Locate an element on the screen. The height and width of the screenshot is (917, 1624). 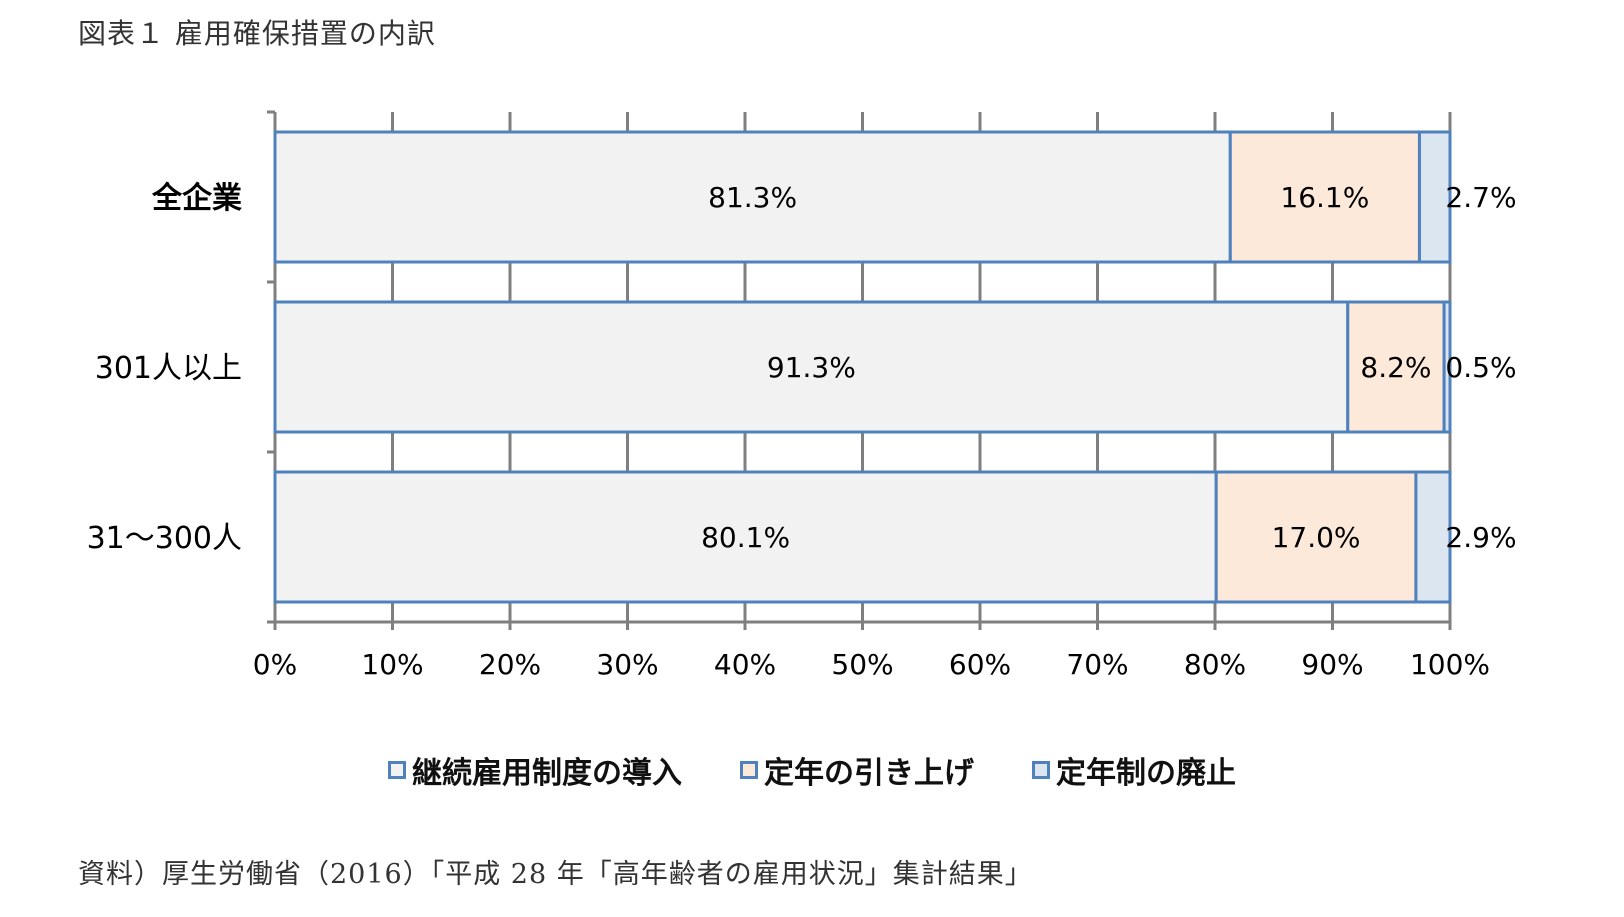
x-tick-label: 100% is located at coordinates (1450, 664).